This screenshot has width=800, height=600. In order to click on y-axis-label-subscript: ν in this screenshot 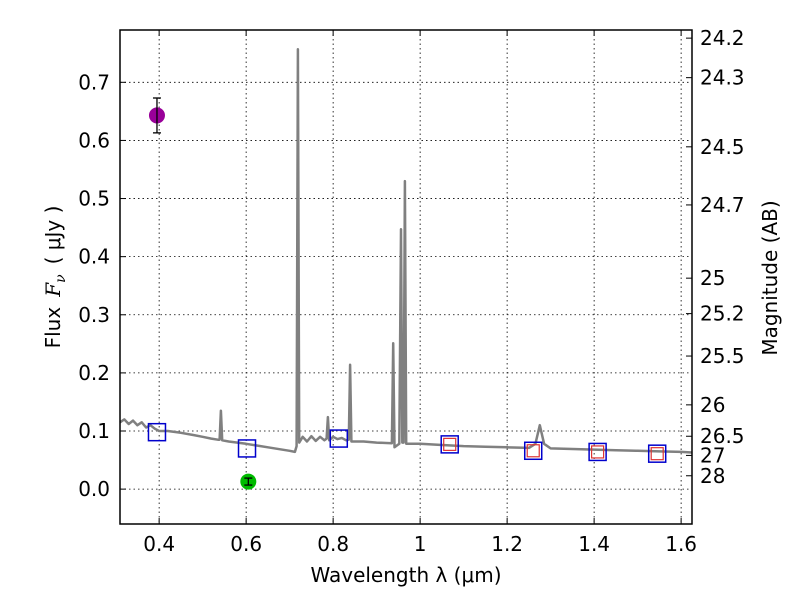, I will do `click(61, 278)`.